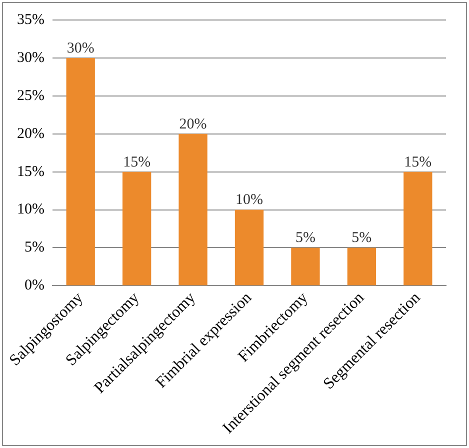 The width and height of the screenshot is (469, 448). I want to click on y-tick-label: 30%, so click(30, 58).